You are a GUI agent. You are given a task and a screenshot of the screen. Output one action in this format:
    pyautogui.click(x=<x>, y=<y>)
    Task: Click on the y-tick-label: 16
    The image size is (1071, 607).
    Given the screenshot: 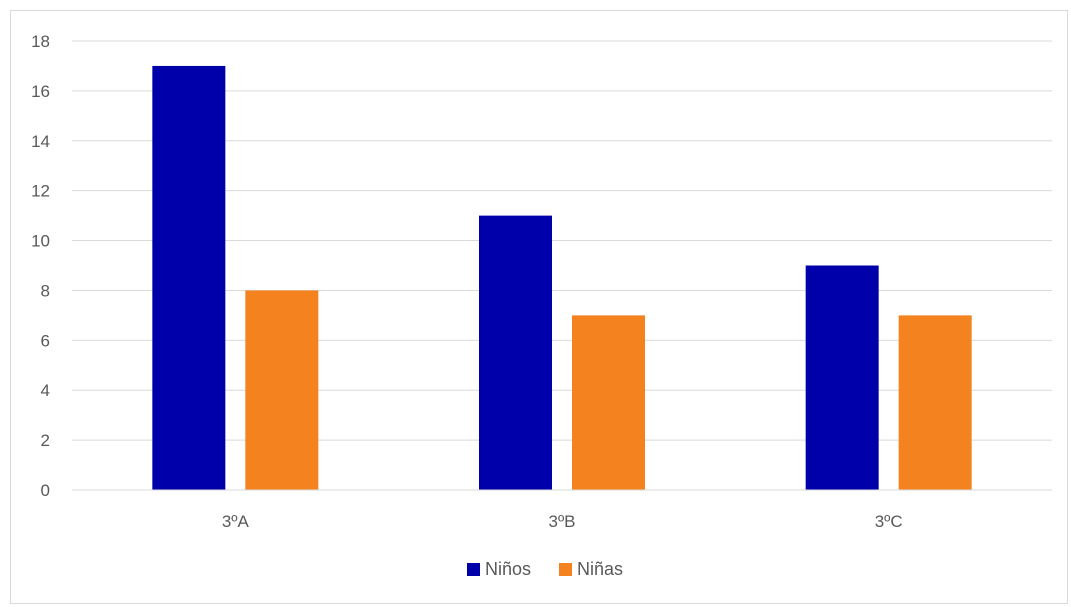 What is the action you would take?
    pyautogui.click(x=40, y=91)
    